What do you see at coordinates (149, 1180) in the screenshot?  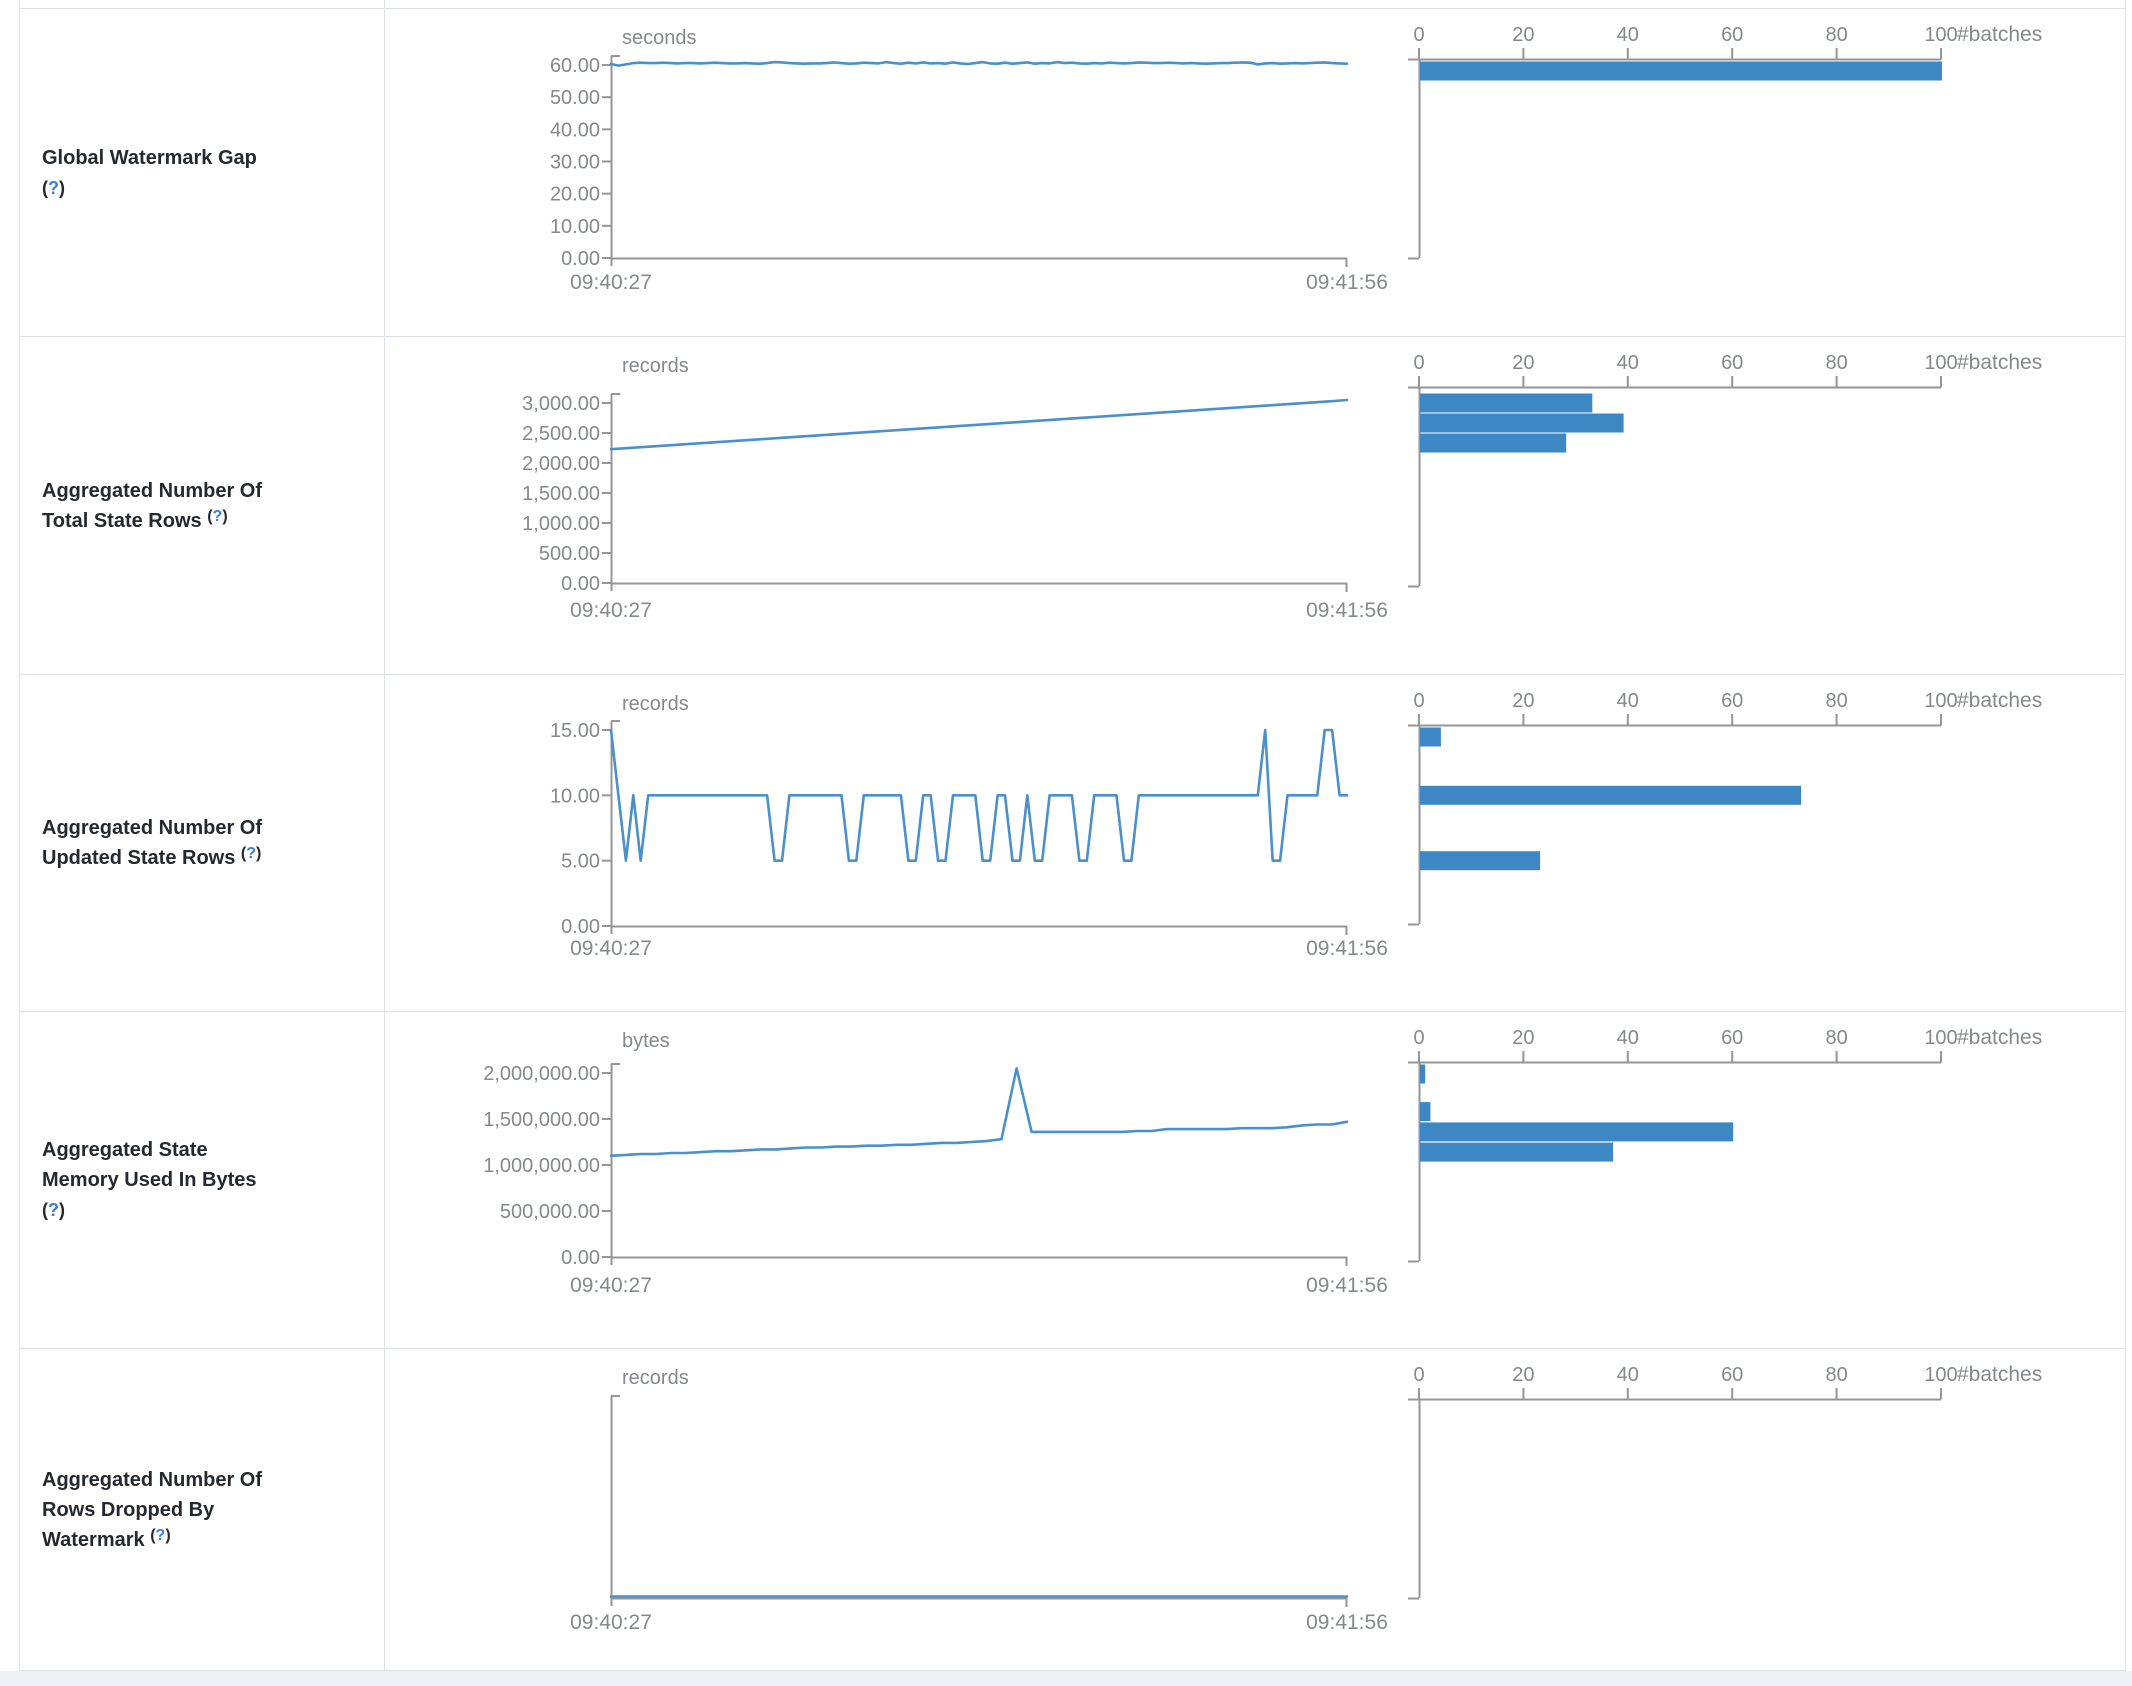 I see `metric-label-text: Memory Used In Bytes` at bounding box center [149, 1180].